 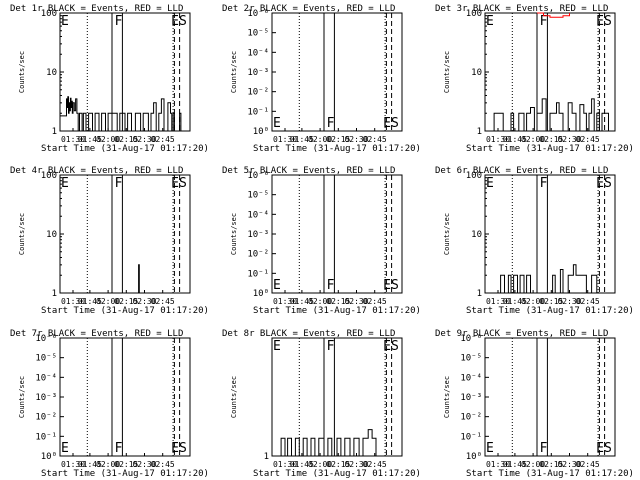 I want to click on y-tick-label: 10⁻², so click(x=471, y=418).